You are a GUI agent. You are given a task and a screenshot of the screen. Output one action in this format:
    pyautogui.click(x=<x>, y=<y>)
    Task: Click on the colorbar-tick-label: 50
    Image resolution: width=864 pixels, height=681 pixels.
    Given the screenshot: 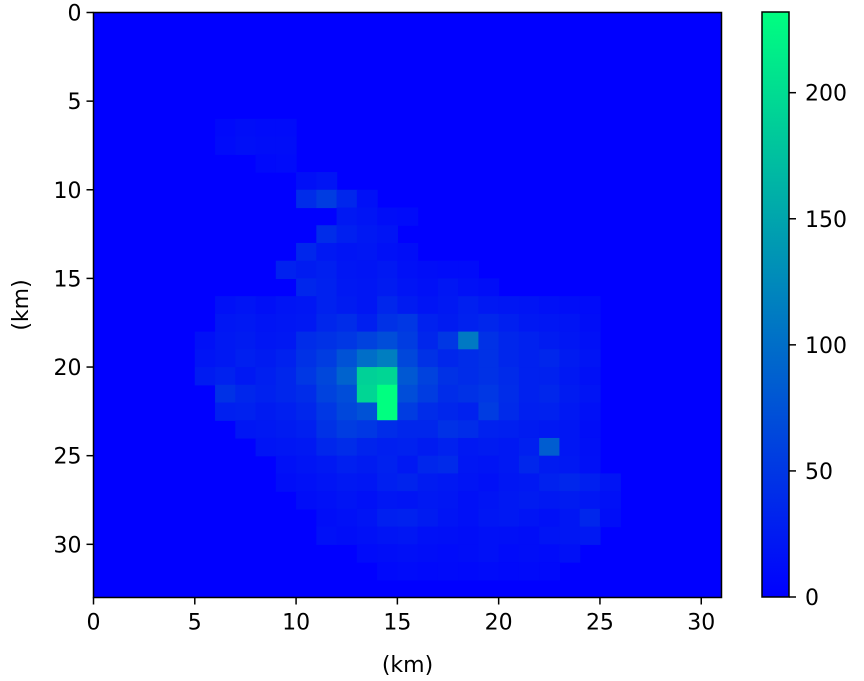 What is the action you would take?
    pyautogui.click(x=819, y=472)
    